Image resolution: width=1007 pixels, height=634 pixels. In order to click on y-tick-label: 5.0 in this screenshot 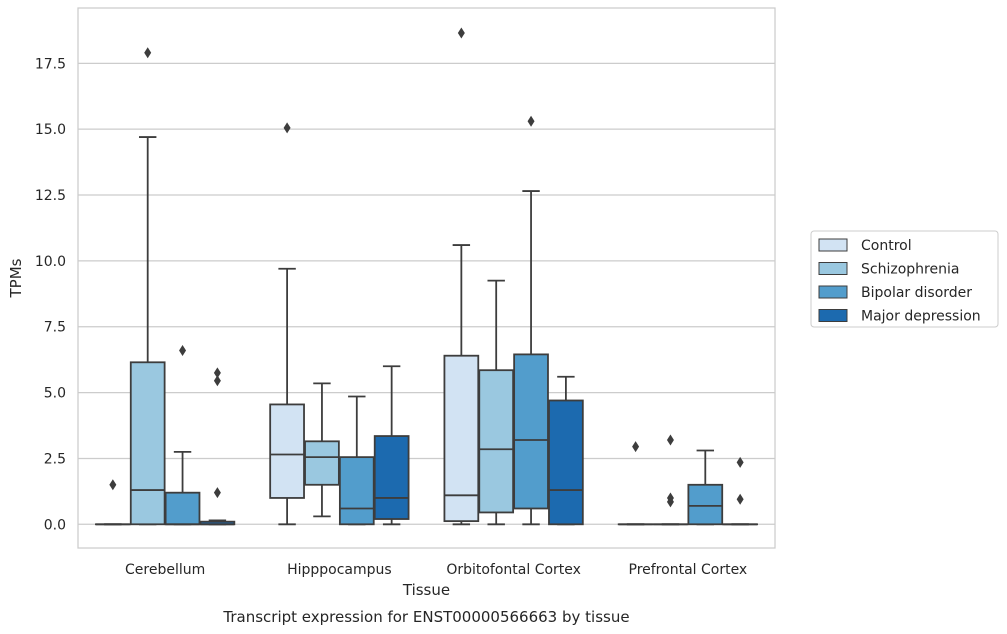, I will do `click(55, 394)`.